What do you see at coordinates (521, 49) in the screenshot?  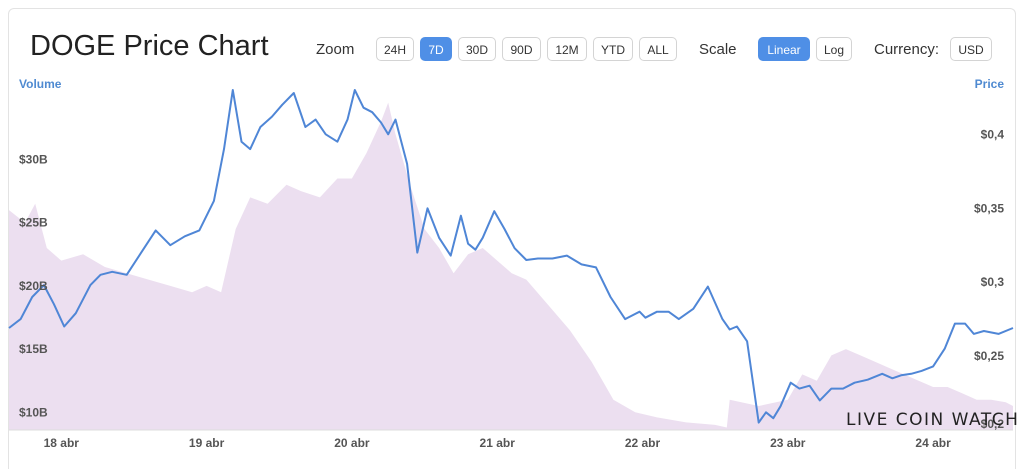 I see `zoom-90d-button: 90D` at bounding box center [521, 49].